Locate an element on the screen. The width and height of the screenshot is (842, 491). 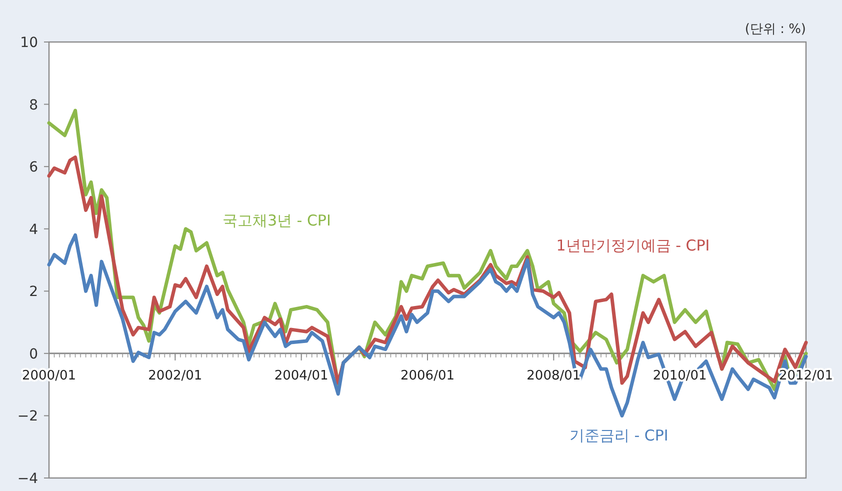
series-label: 1년만기정기예금 - CPI is located at coordinates (633, 245).